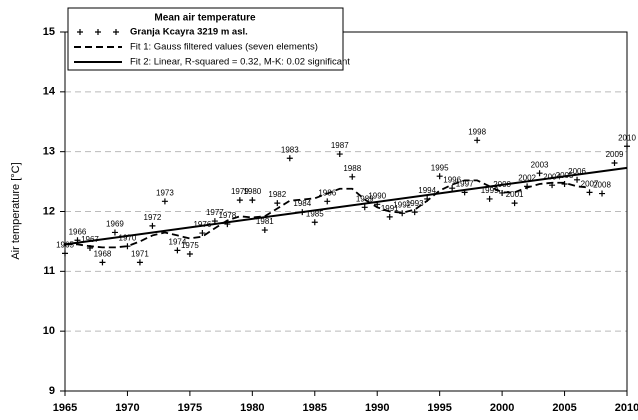 The width and height of the screenshot is (638, 420). I want to click on point-label: 1982, so click(277, 194).